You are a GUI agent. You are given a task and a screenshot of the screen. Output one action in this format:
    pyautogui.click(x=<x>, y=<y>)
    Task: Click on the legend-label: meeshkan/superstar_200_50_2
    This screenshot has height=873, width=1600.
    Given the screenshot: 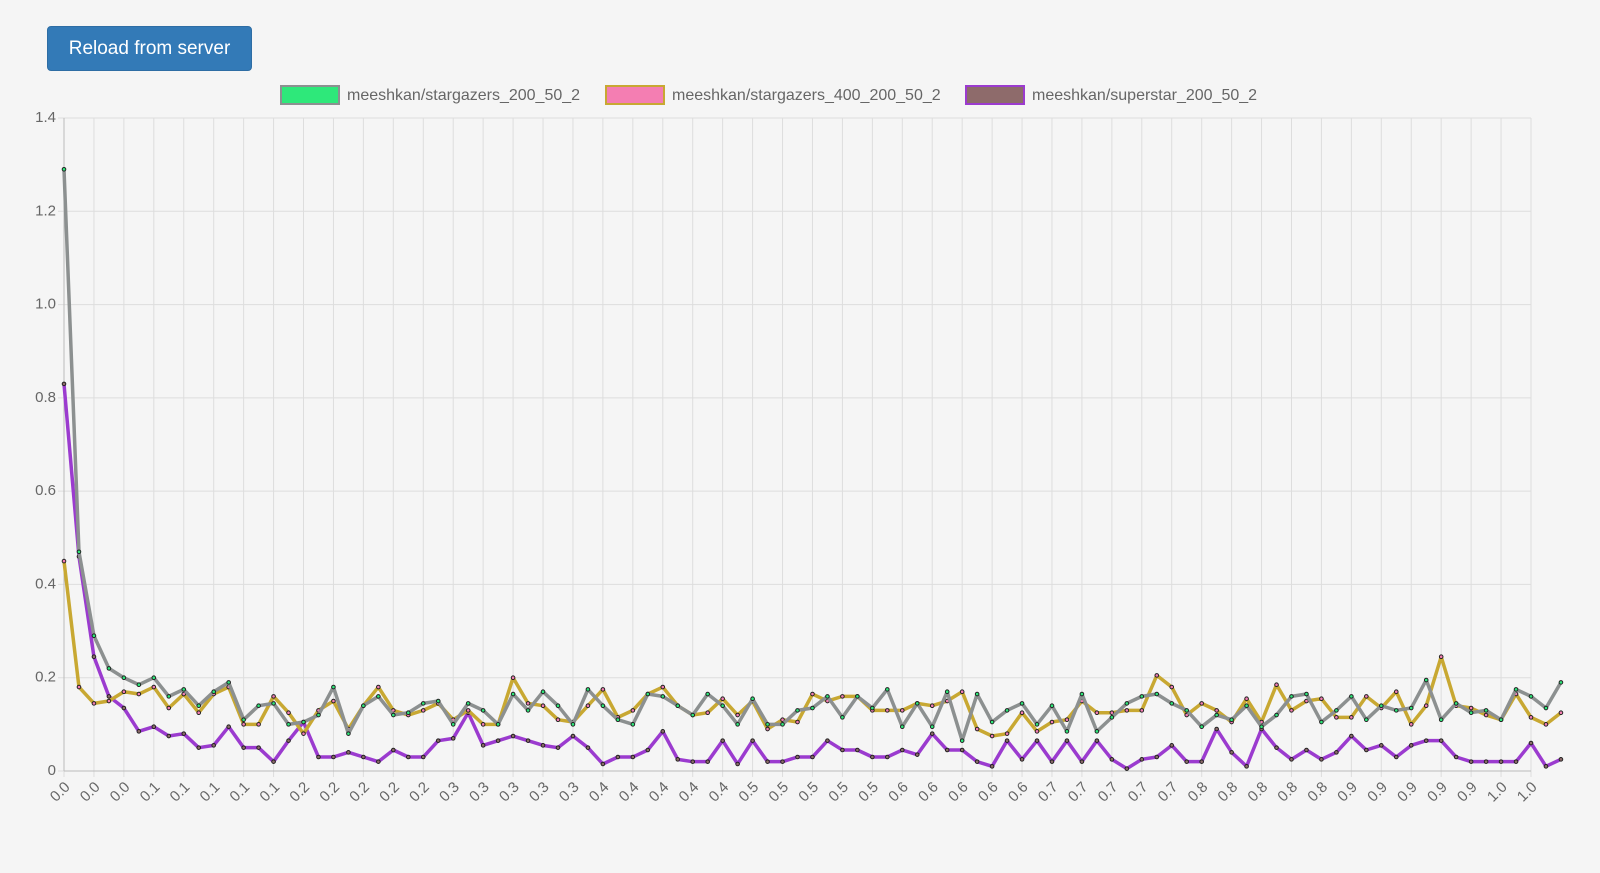 What is the action you would take?
    pyautogui.click(x=1144, y=95)
    